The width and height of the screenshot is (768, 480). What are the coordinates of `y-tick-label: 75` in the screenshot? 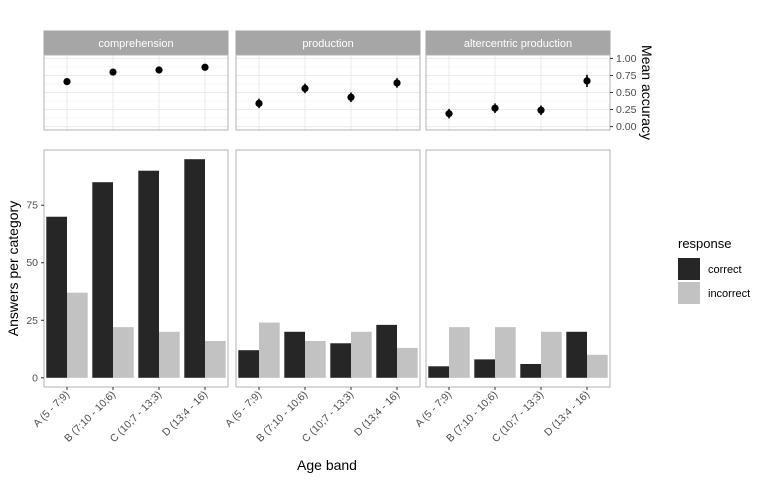 It's located at (32, 206).